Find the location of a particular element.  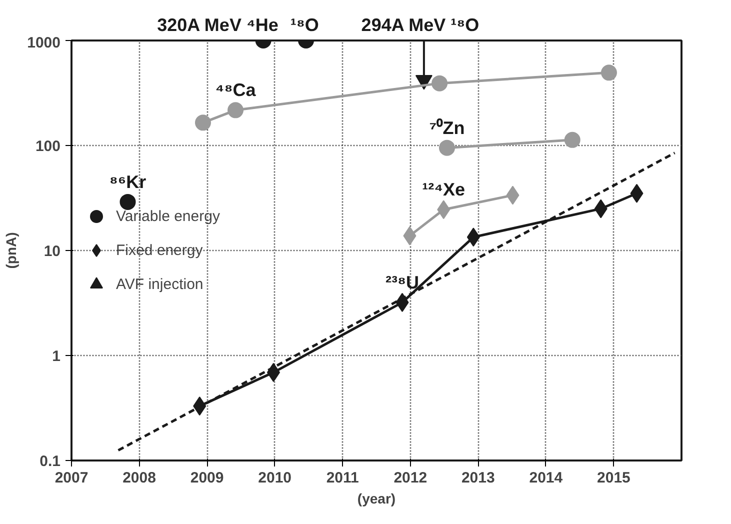

legend-label: Fixed energy is located at coordinates (159, 250).